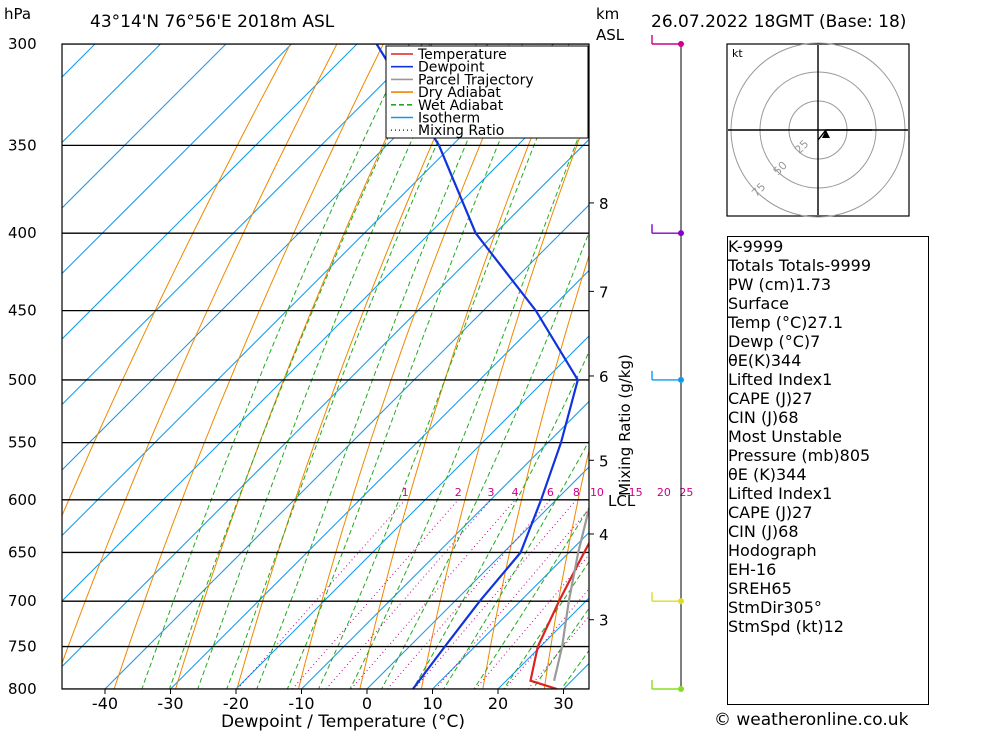 This screenshot has height=733, width=1000. I want to click on hodograph-param-row: EH-16, so click(828, 569).